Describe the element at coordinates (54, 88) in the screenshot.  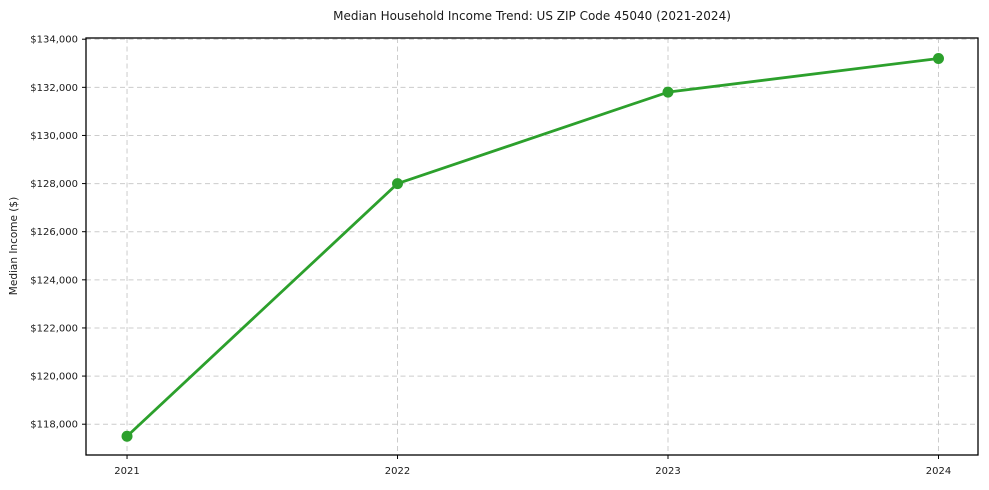
I see `y-tick-label: $132,000` at that location.